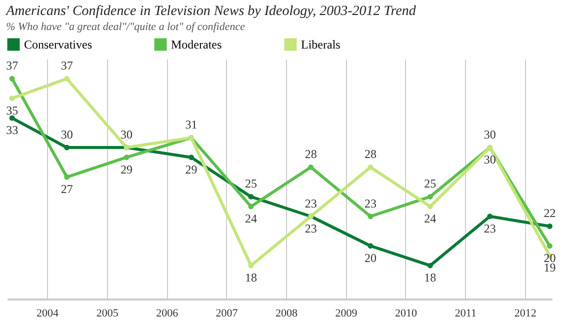 This screenshot has width=564, height=324. What do you see at coordinates (191, 125) in the screenshot?
I see `data-label: 31` at bounding box center [191, 125].